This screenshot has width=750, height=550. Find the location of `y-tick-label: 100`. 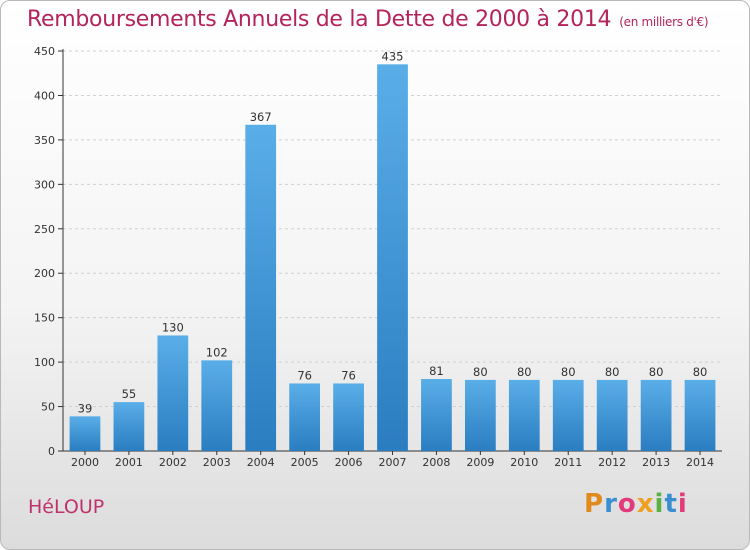

y-tick-label: 100 is located at coordinates (44, 362).